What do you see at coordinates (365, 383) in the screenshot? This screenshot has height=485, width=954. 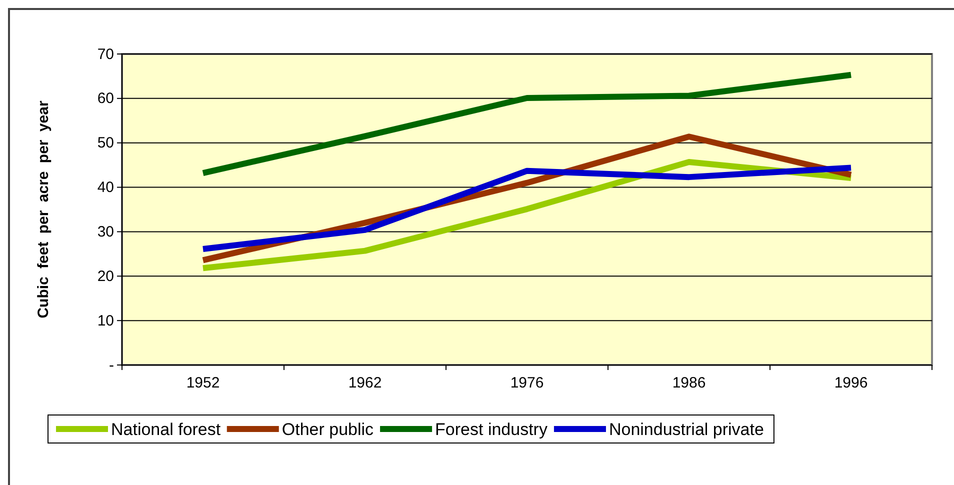 I see `x-tick-label: 1962` at bounding box center [365, 383].